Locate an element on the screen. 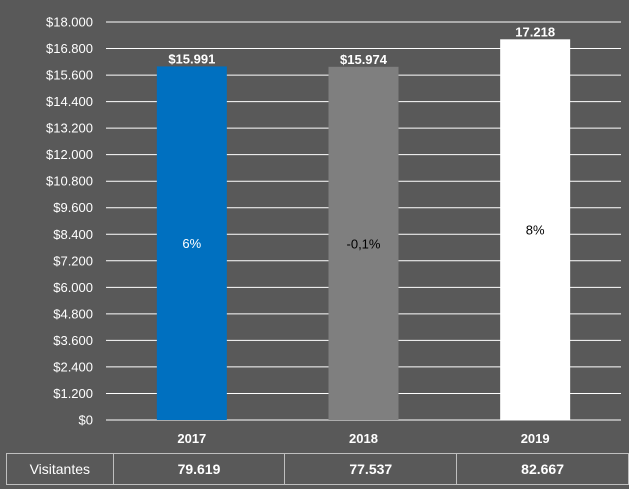 The height and width of the screenshot is (489, 629). y-tick-label: $15.600 is located at coordinates (69, 75).